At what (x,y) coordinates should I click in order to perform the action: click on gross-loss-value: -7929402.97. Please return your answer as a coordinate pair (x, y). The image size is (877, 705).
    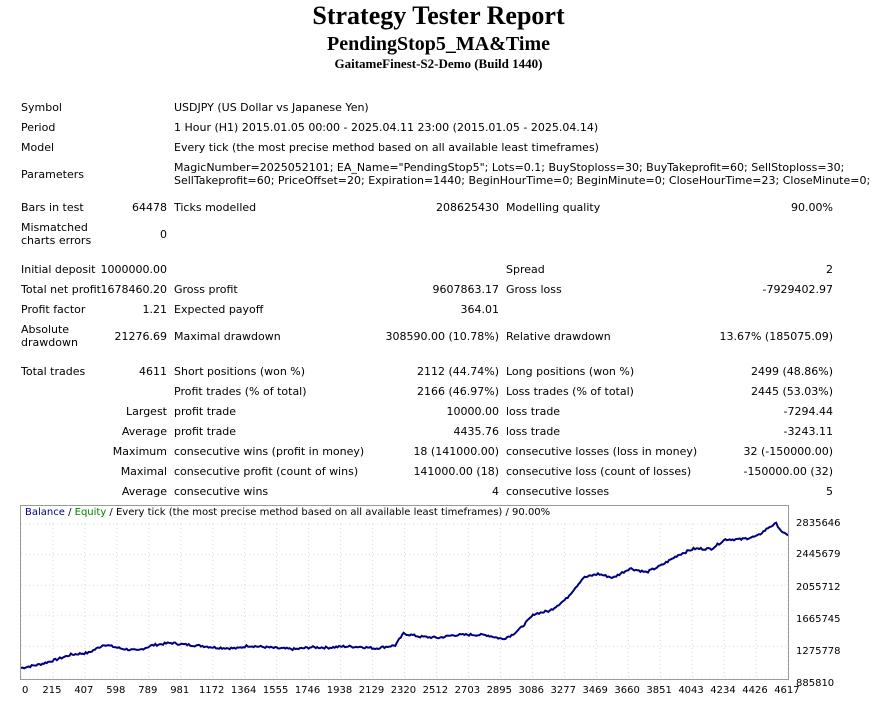
    Looking at the image, I should click on (797, 289).